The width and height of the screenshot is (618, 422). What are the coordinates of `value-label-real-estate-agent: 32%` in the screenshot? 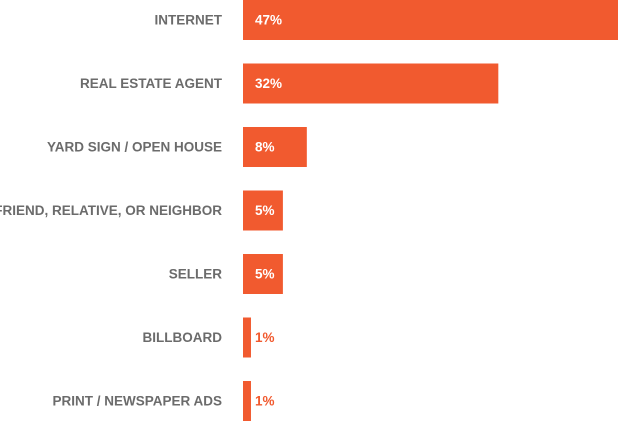 It's located at (268, 83).